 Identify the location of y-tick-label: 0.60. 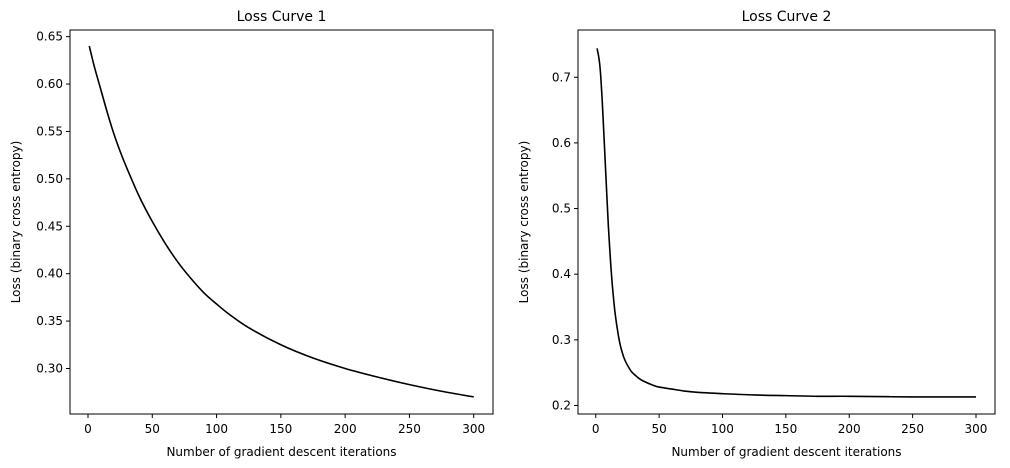
(49, 84).